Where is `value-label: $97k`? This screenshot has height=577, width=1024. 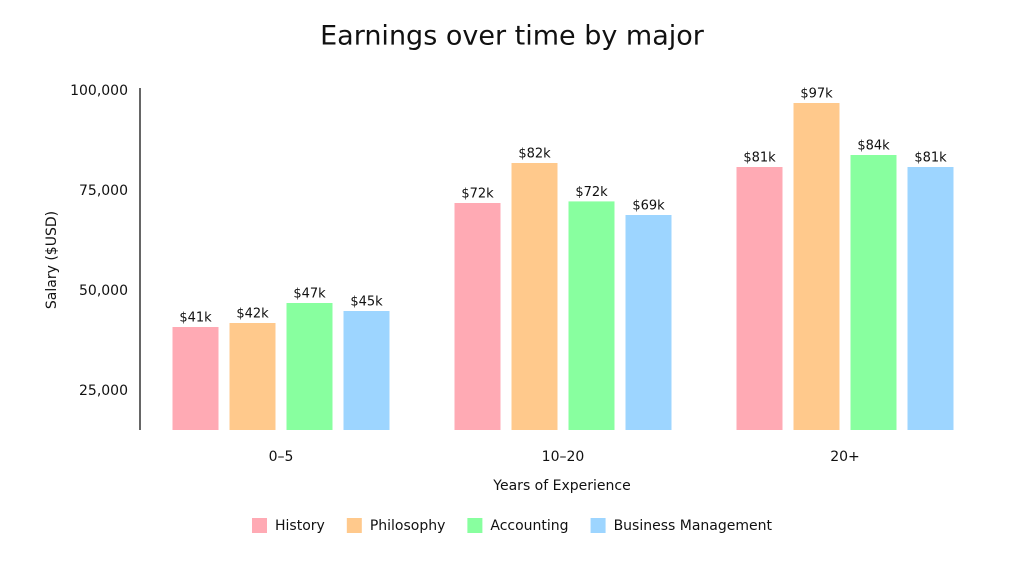 value-label: $97k is located at coordinates (816, 94).